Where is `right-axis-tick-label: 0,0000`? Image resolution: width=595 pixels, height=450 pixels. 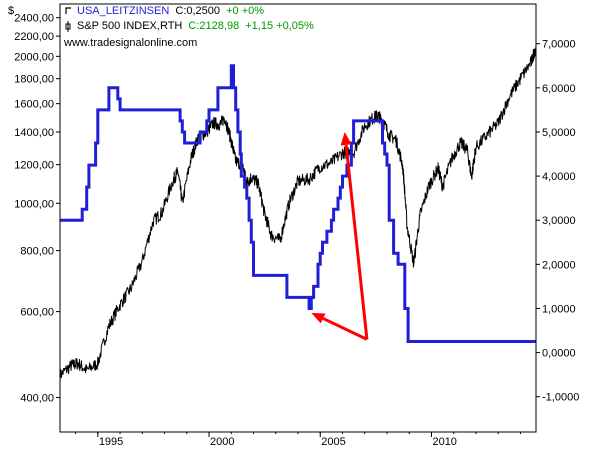 right-axis-tick-label: 0,0000 is located at coordinates (559, 354).